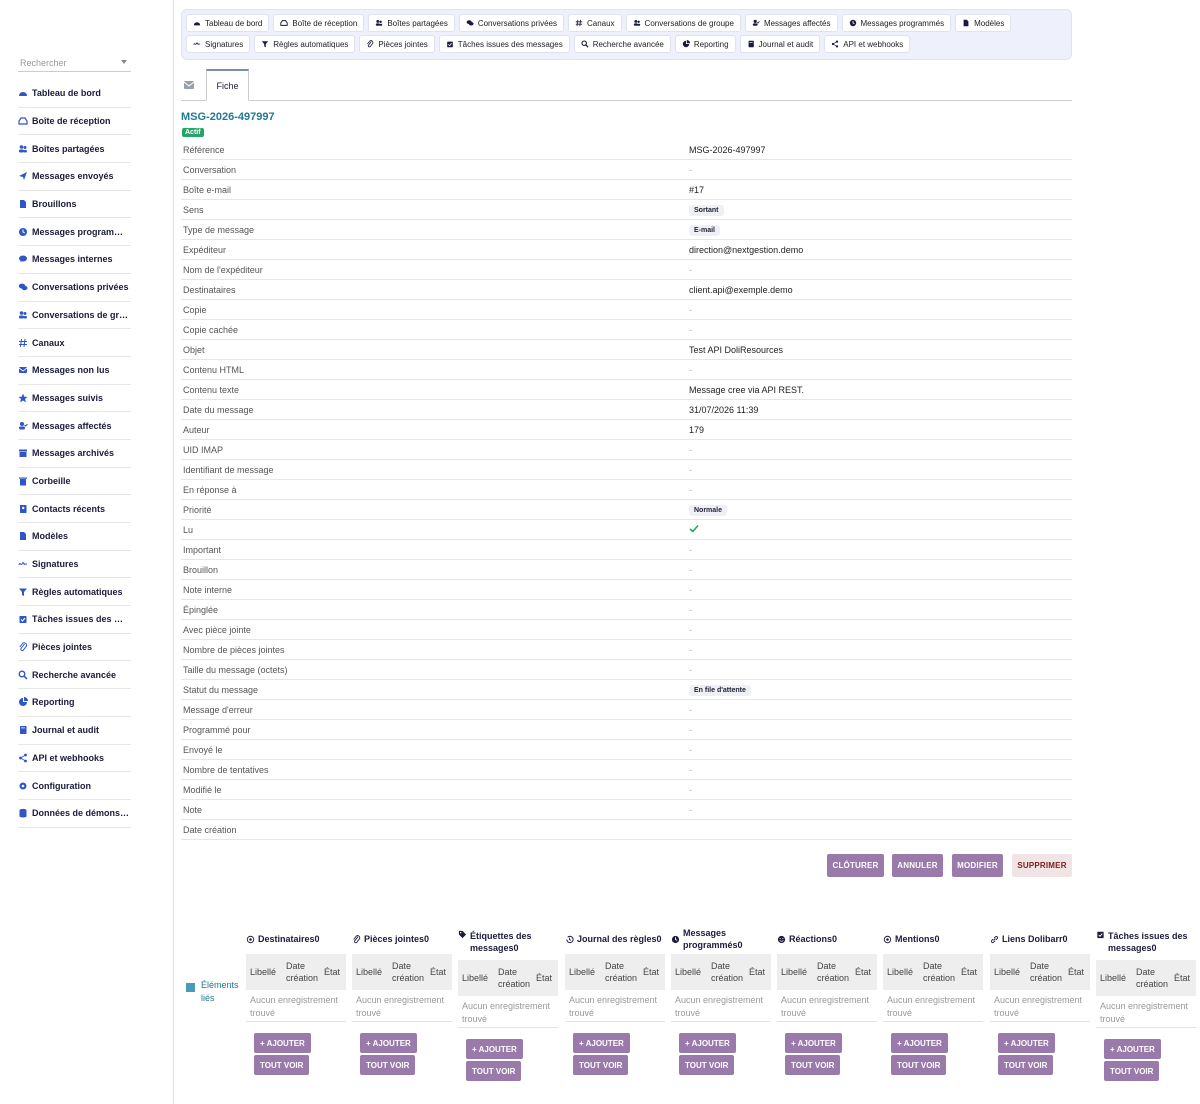 The height and width of the screenshot is (1104, 1200). Describe the element at coordinates (74, 537) in the screenshot. I see `sidebar-item: Modèles` at that location.